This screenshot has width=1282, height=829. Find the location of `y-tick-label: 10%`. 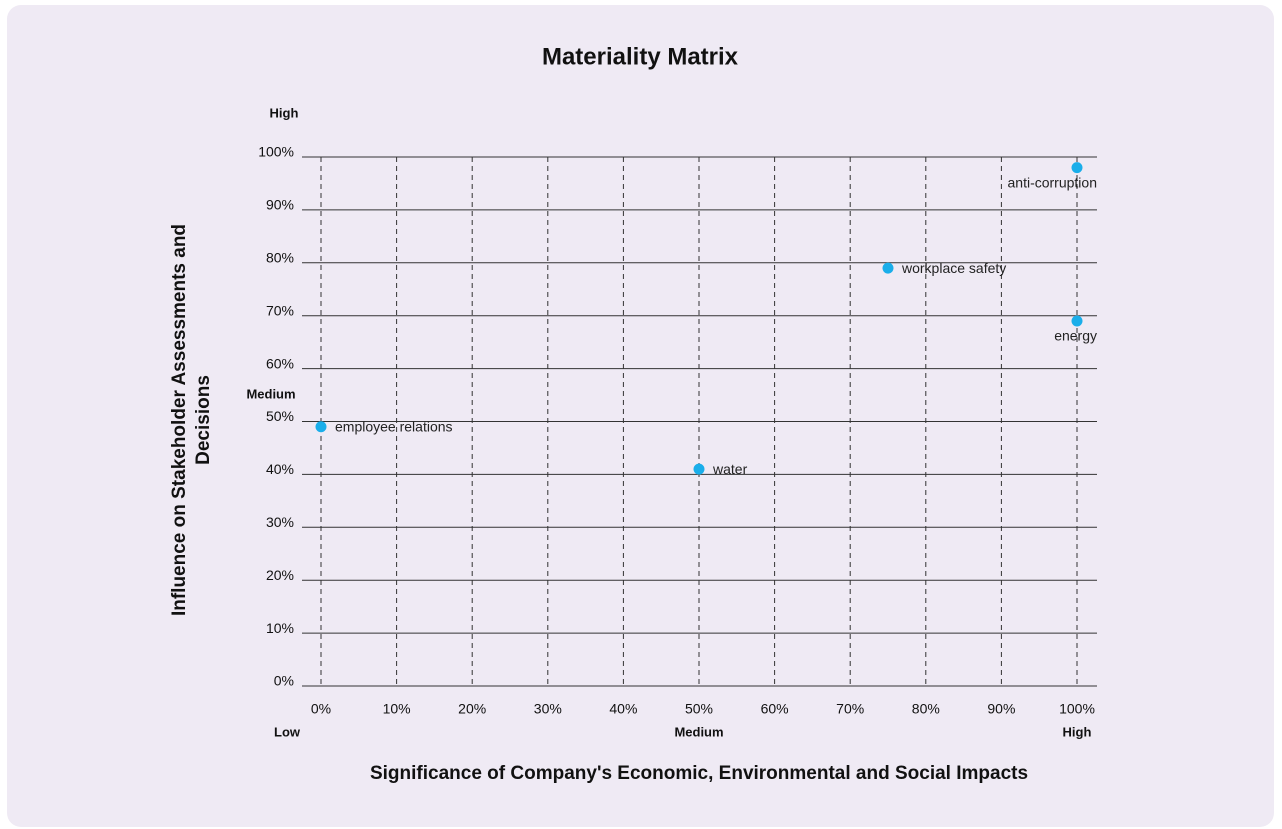

y-tick-label: 10% is located at coordinates (280, 628).